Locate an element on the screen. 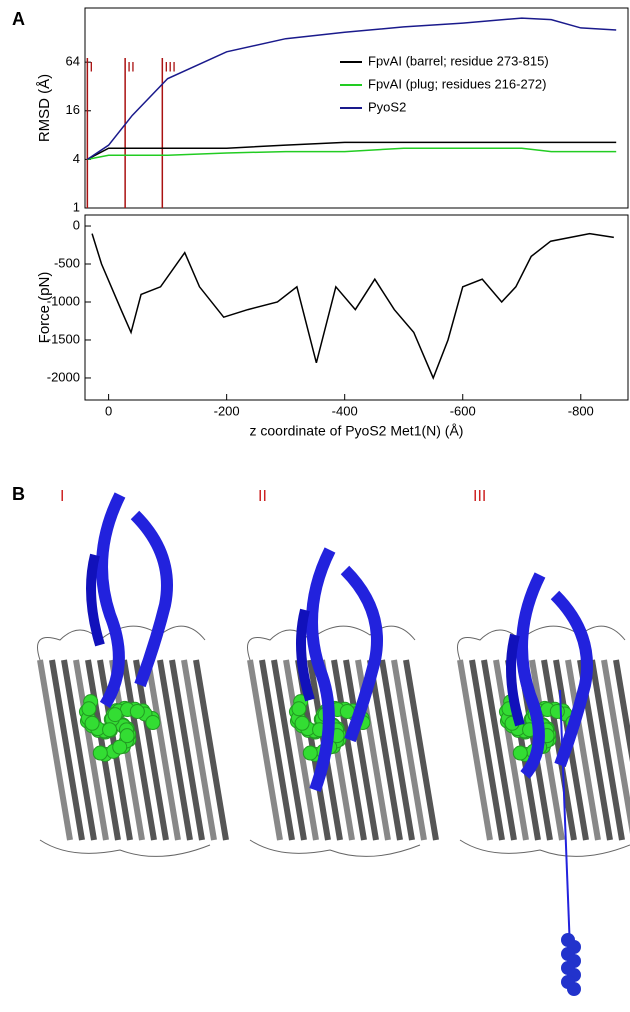 This screenshot has width=630, height=1012. panel-label: B is located at coordinates (18, 494).